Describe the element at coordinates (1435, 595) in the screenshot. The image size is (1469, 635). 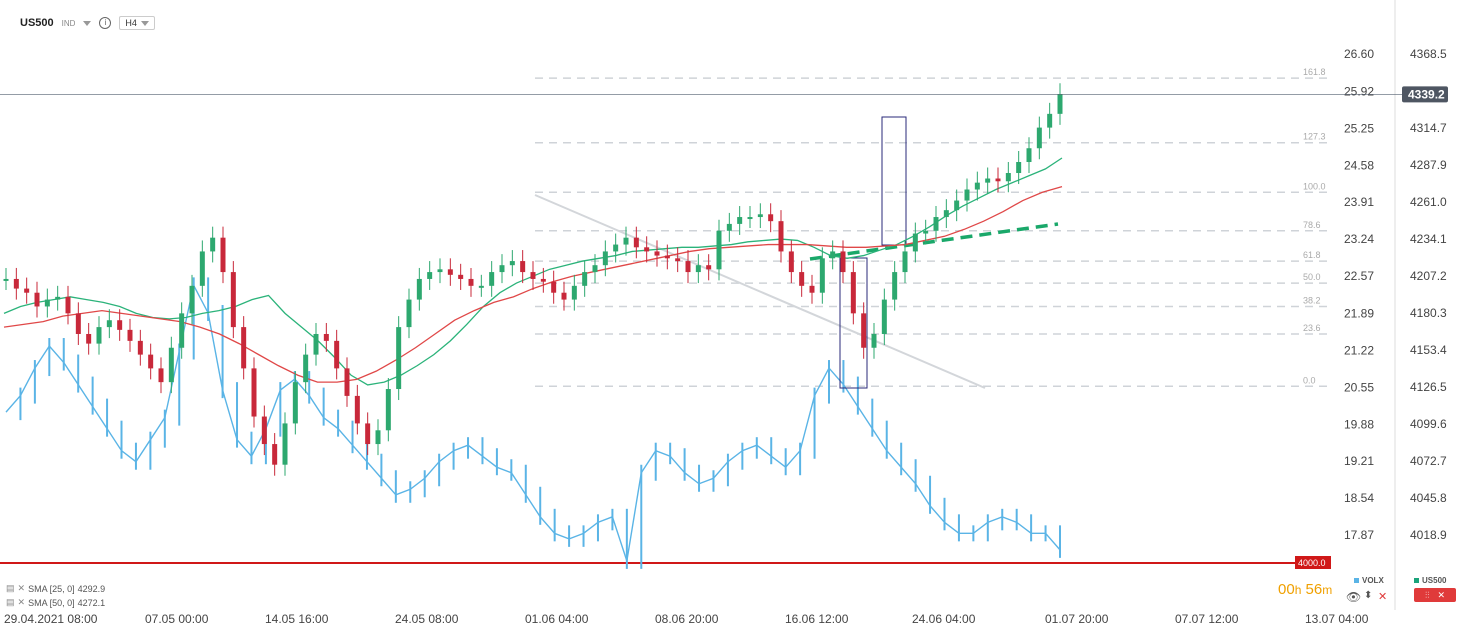
I see `us500-controls: ⫶⫶ ✕` at that location.